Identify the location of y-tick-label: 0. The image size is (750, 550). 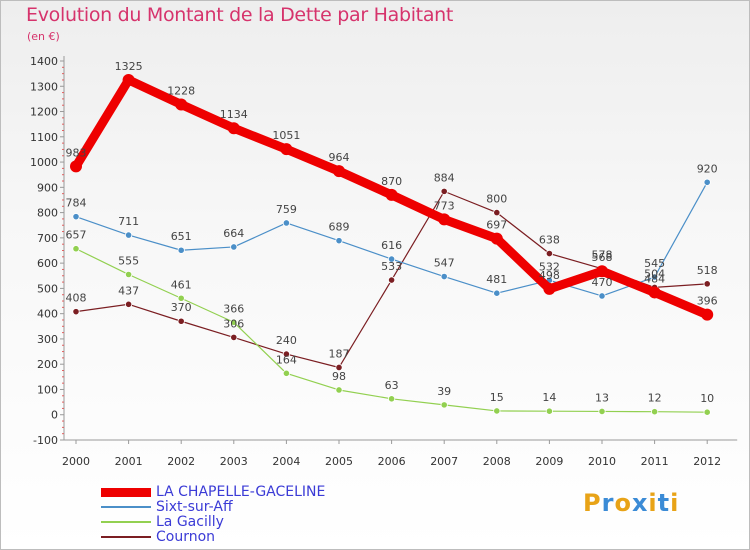
(54, 415).